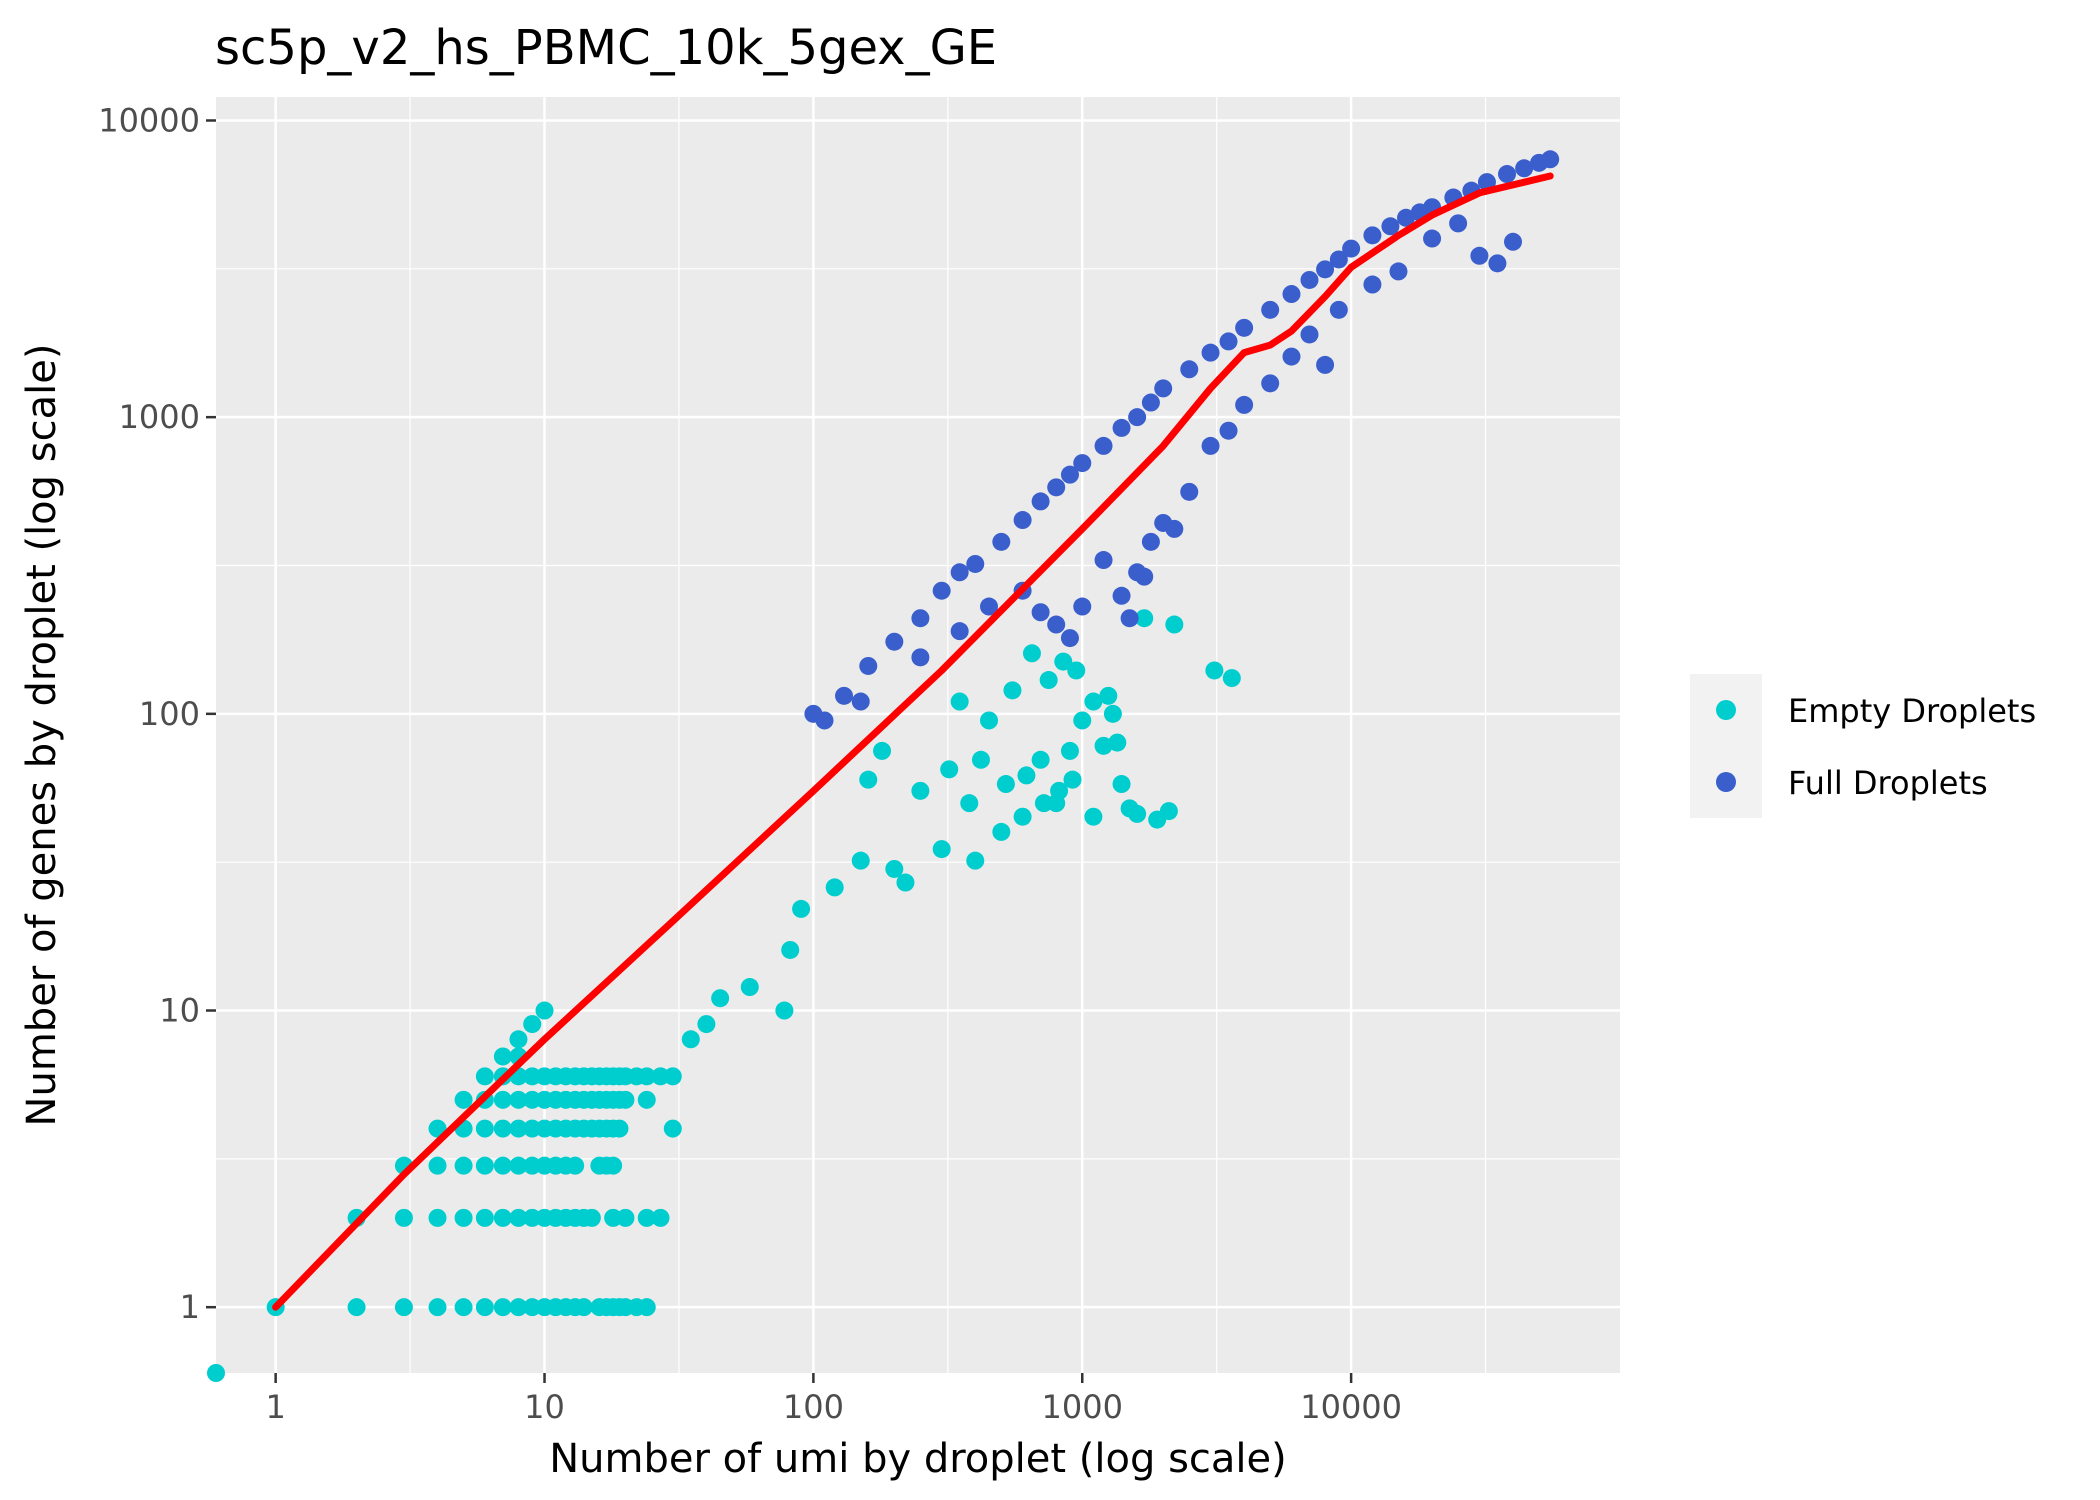 The height and width of the screenshot is (1500, 2100). What do you see at coordinates (179, 1011) in the screenshot?
I see `y-tick-label: 10` at bounding box center [179, 1011].